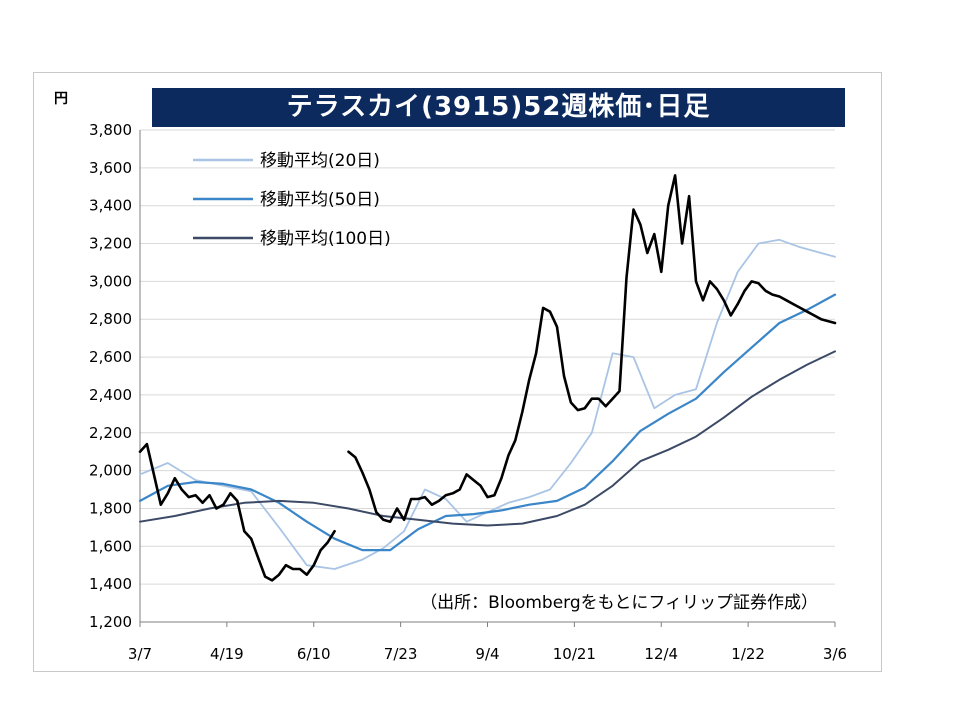 The height and width of the screenshot is (720, 960). I want to click on x-tick-label: 3/7, so click(140, 654).